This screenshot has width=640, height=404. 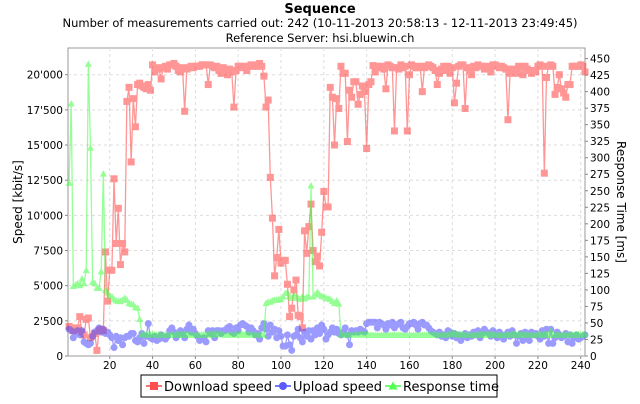 I want to click on y-left-tick-label: 10'000, so click(x=45, y=216).